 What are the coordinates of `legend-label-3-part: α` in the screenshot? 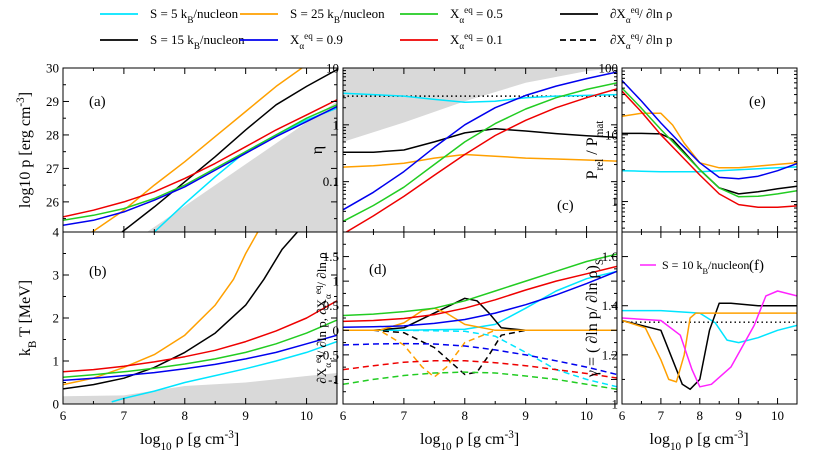 It's located at (628, 20).